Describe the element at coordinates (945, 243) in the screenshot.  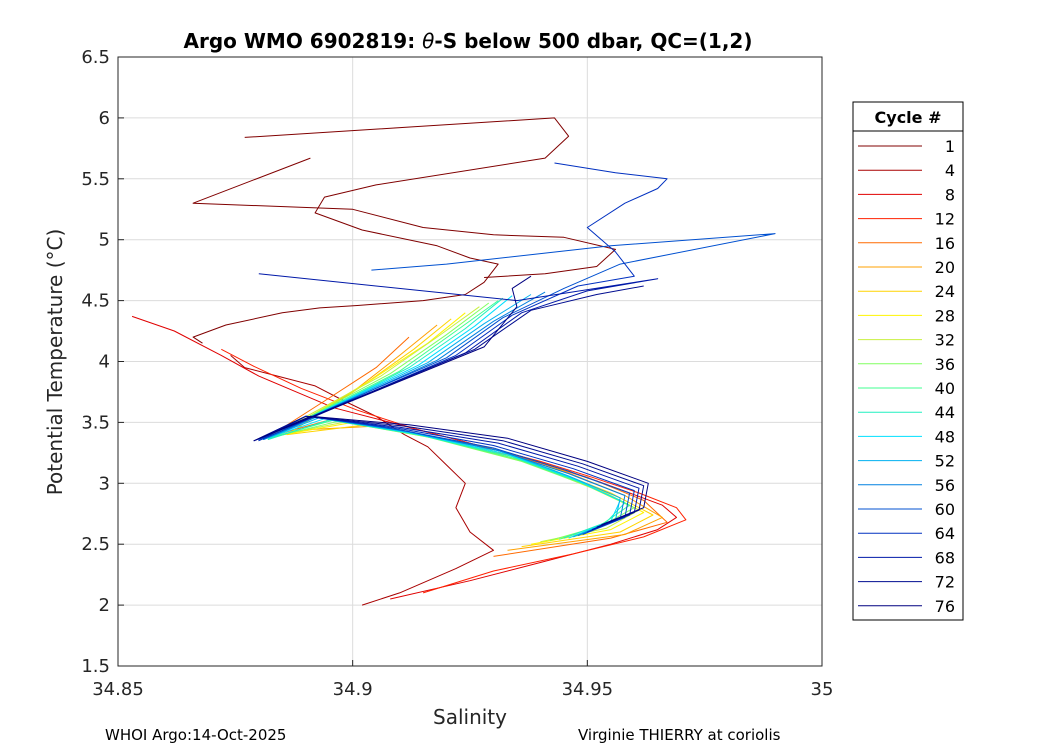
I see `legend-label: 16` at that location.